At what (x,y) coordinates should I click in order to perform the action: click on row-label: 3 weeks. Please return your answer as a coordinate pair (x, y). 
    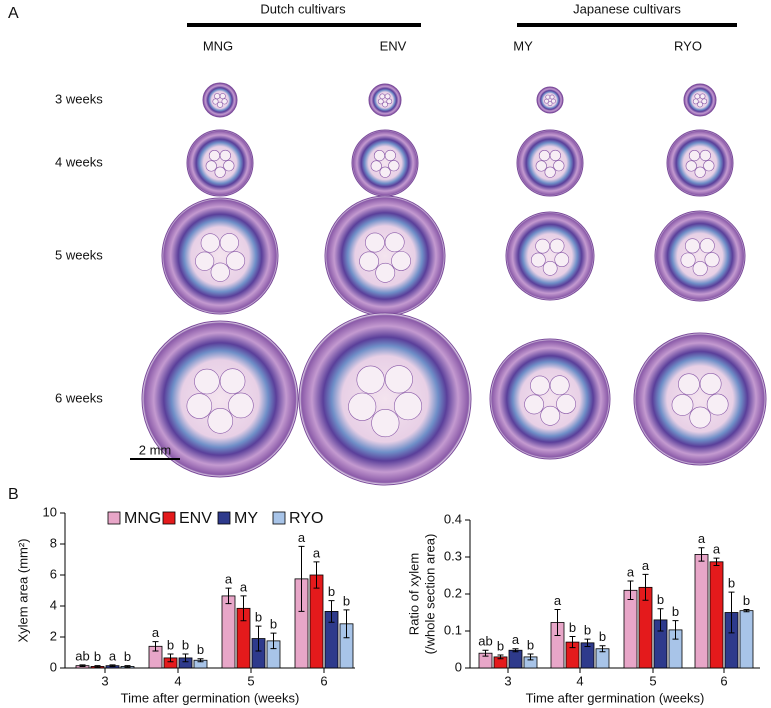
    Looking at the image, I should click on (79, 98).